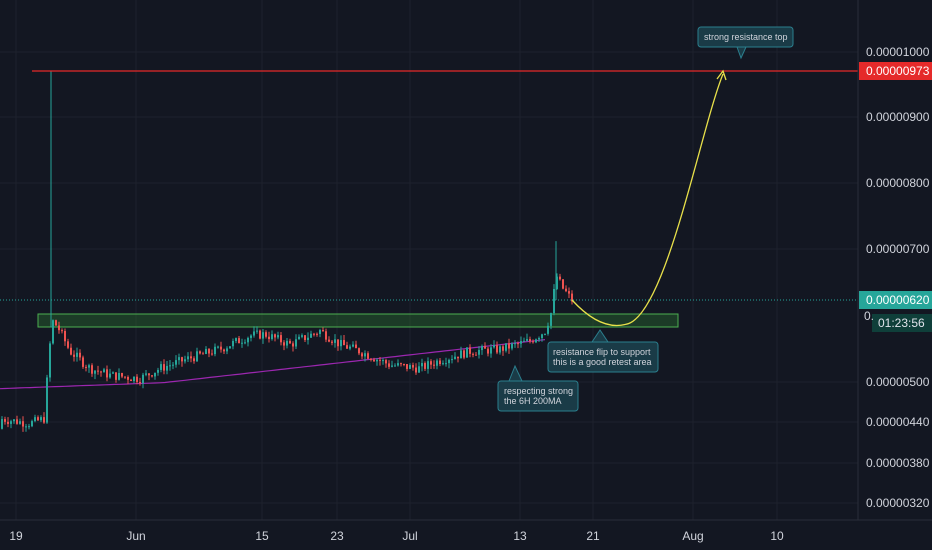 This screenshot has height=550, width=932. Describe the element at coordinates (898, 300) in the screenshot. I see `current-price-label: 0.00000620` at that location.